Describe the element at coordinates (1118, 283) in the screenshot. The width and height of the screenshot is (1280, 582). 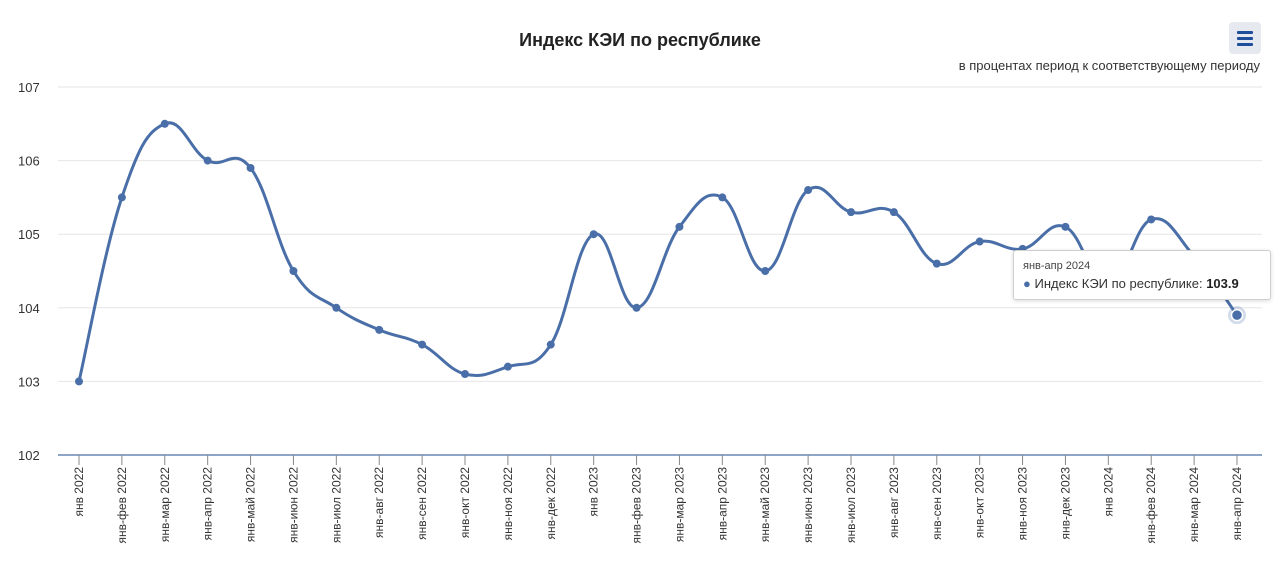
I see `tooltip-series-label: Индекс КЭИ по республике:` at that location.